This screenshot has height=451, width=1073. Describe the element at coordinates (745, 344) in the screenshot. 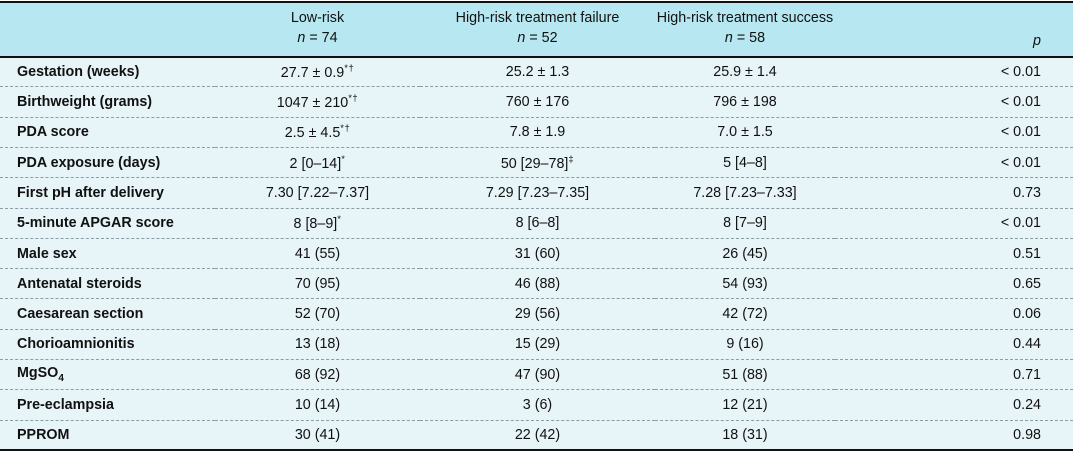

I see `cell-high-risk-success: 9 (16)` at that location.